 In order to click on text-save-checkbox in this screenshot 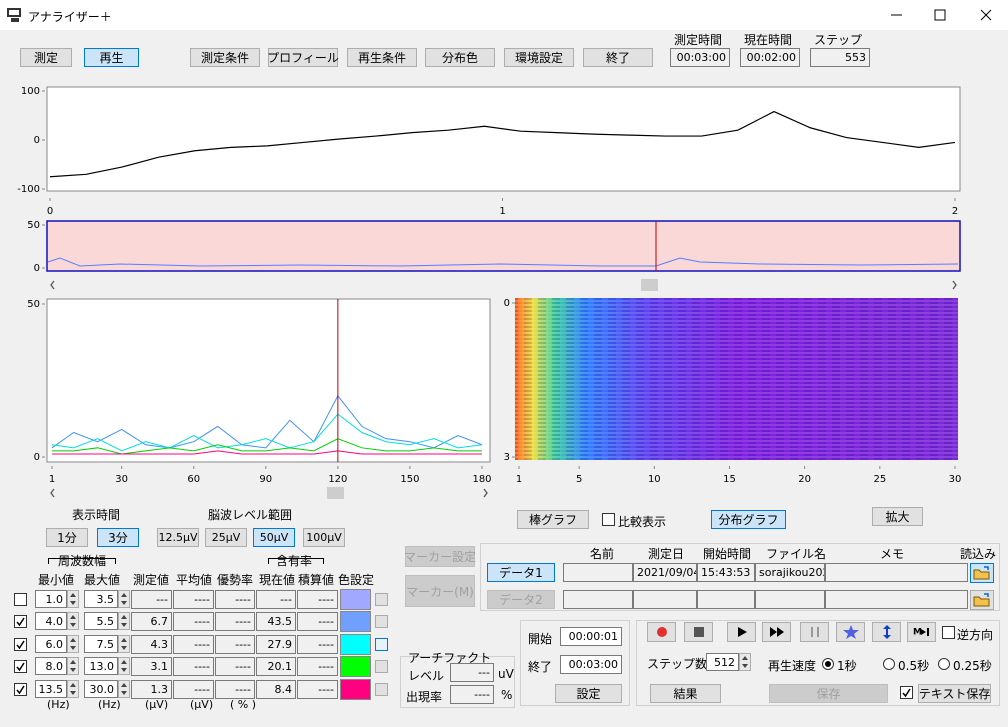, I will do `click(906, 692)`.